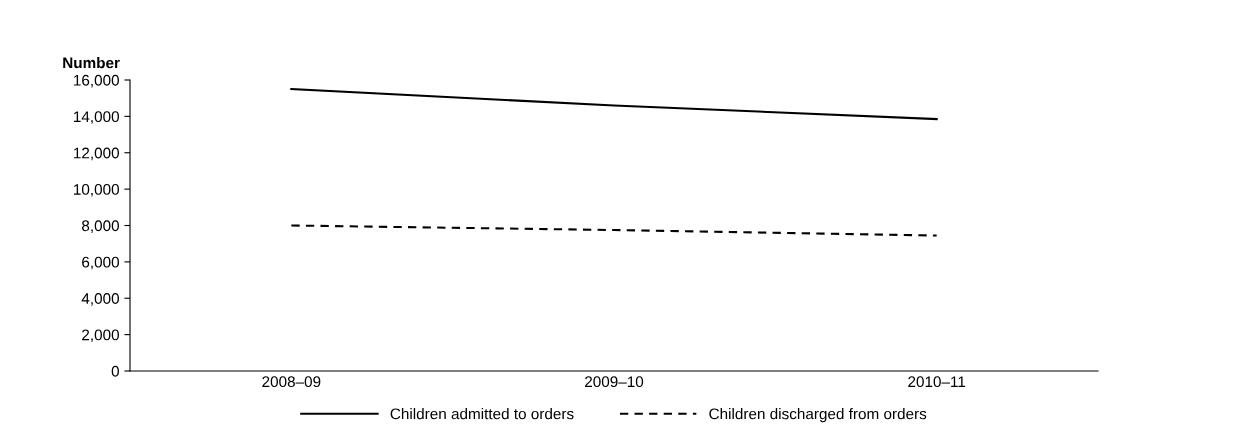  Describe the element at coordinates (482, 414) in the screenshot. I see `legend-label: Children admitted to orders` at that location.